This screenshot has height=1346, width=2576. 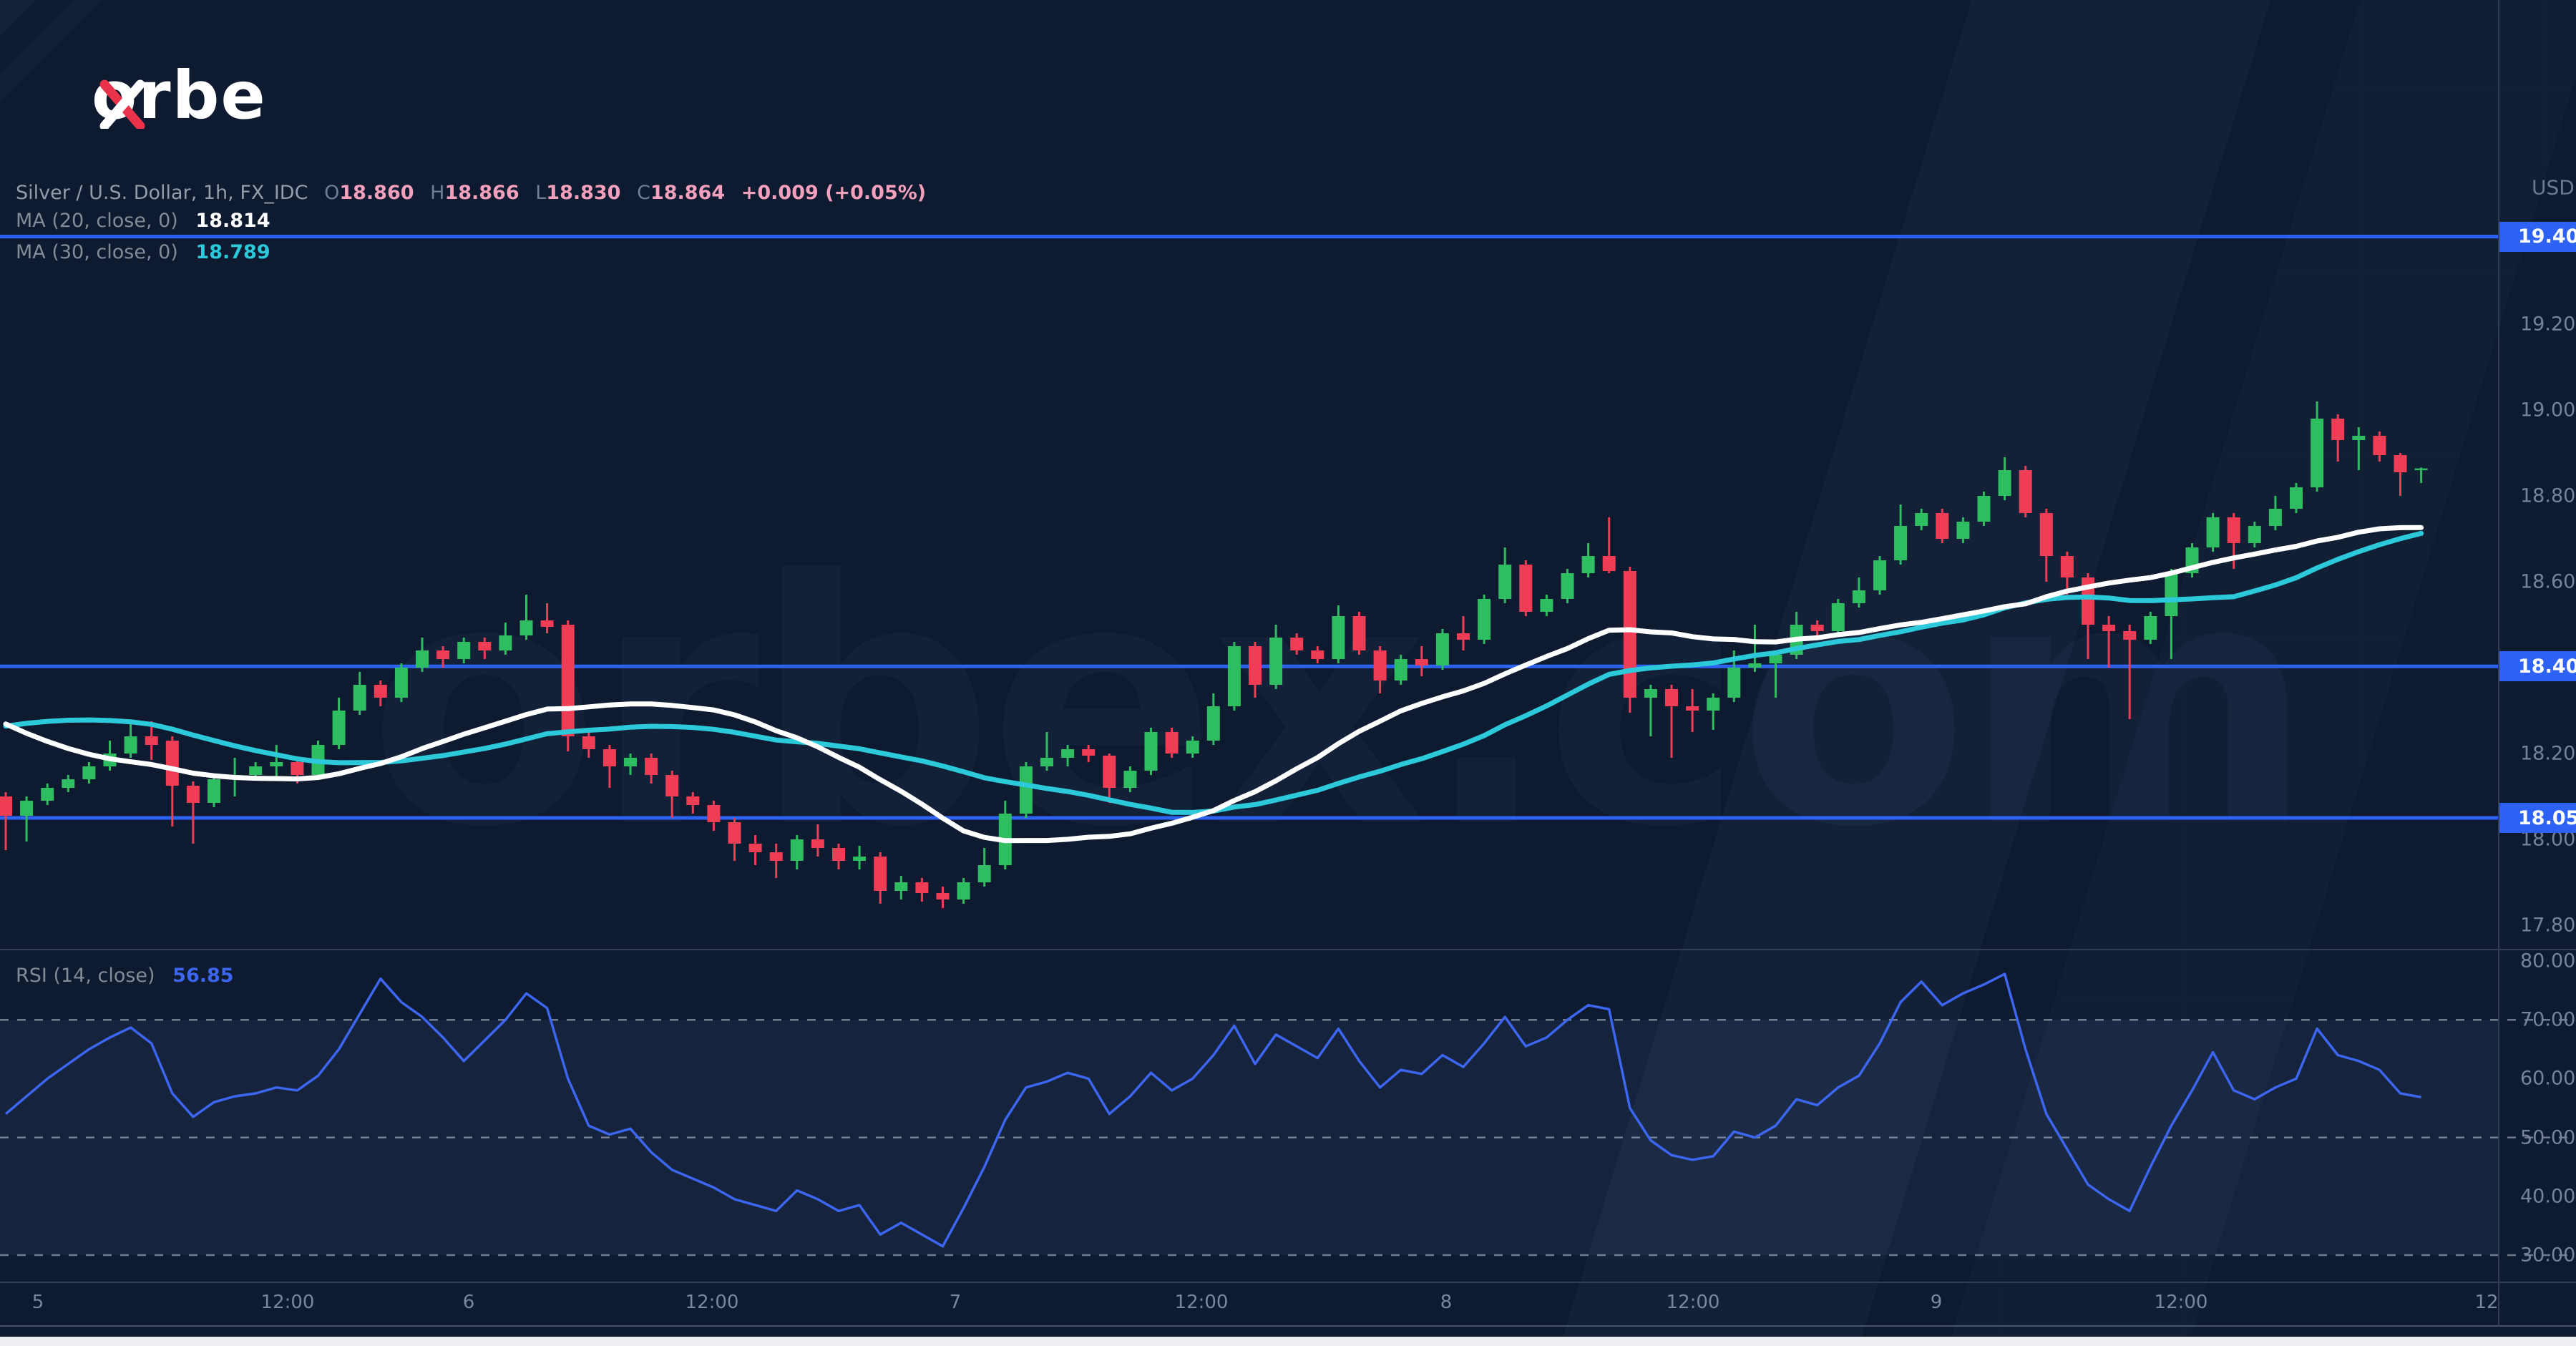 What do you see at coordinates (97, 252) in the screenshot?
I see `ma30-label: MA (30, close, 0)` at bounding box center [97, 252].